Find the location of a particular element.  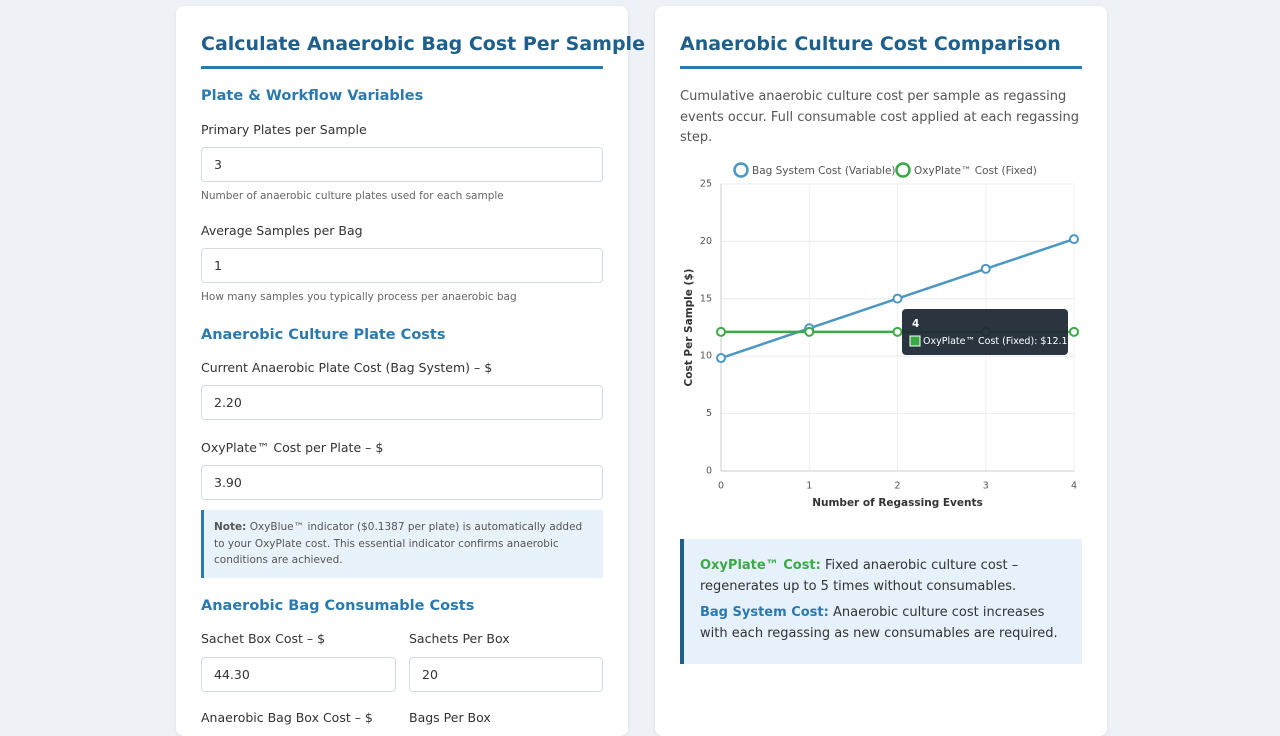

input: 2.20 is located at coordinates (402, 402).